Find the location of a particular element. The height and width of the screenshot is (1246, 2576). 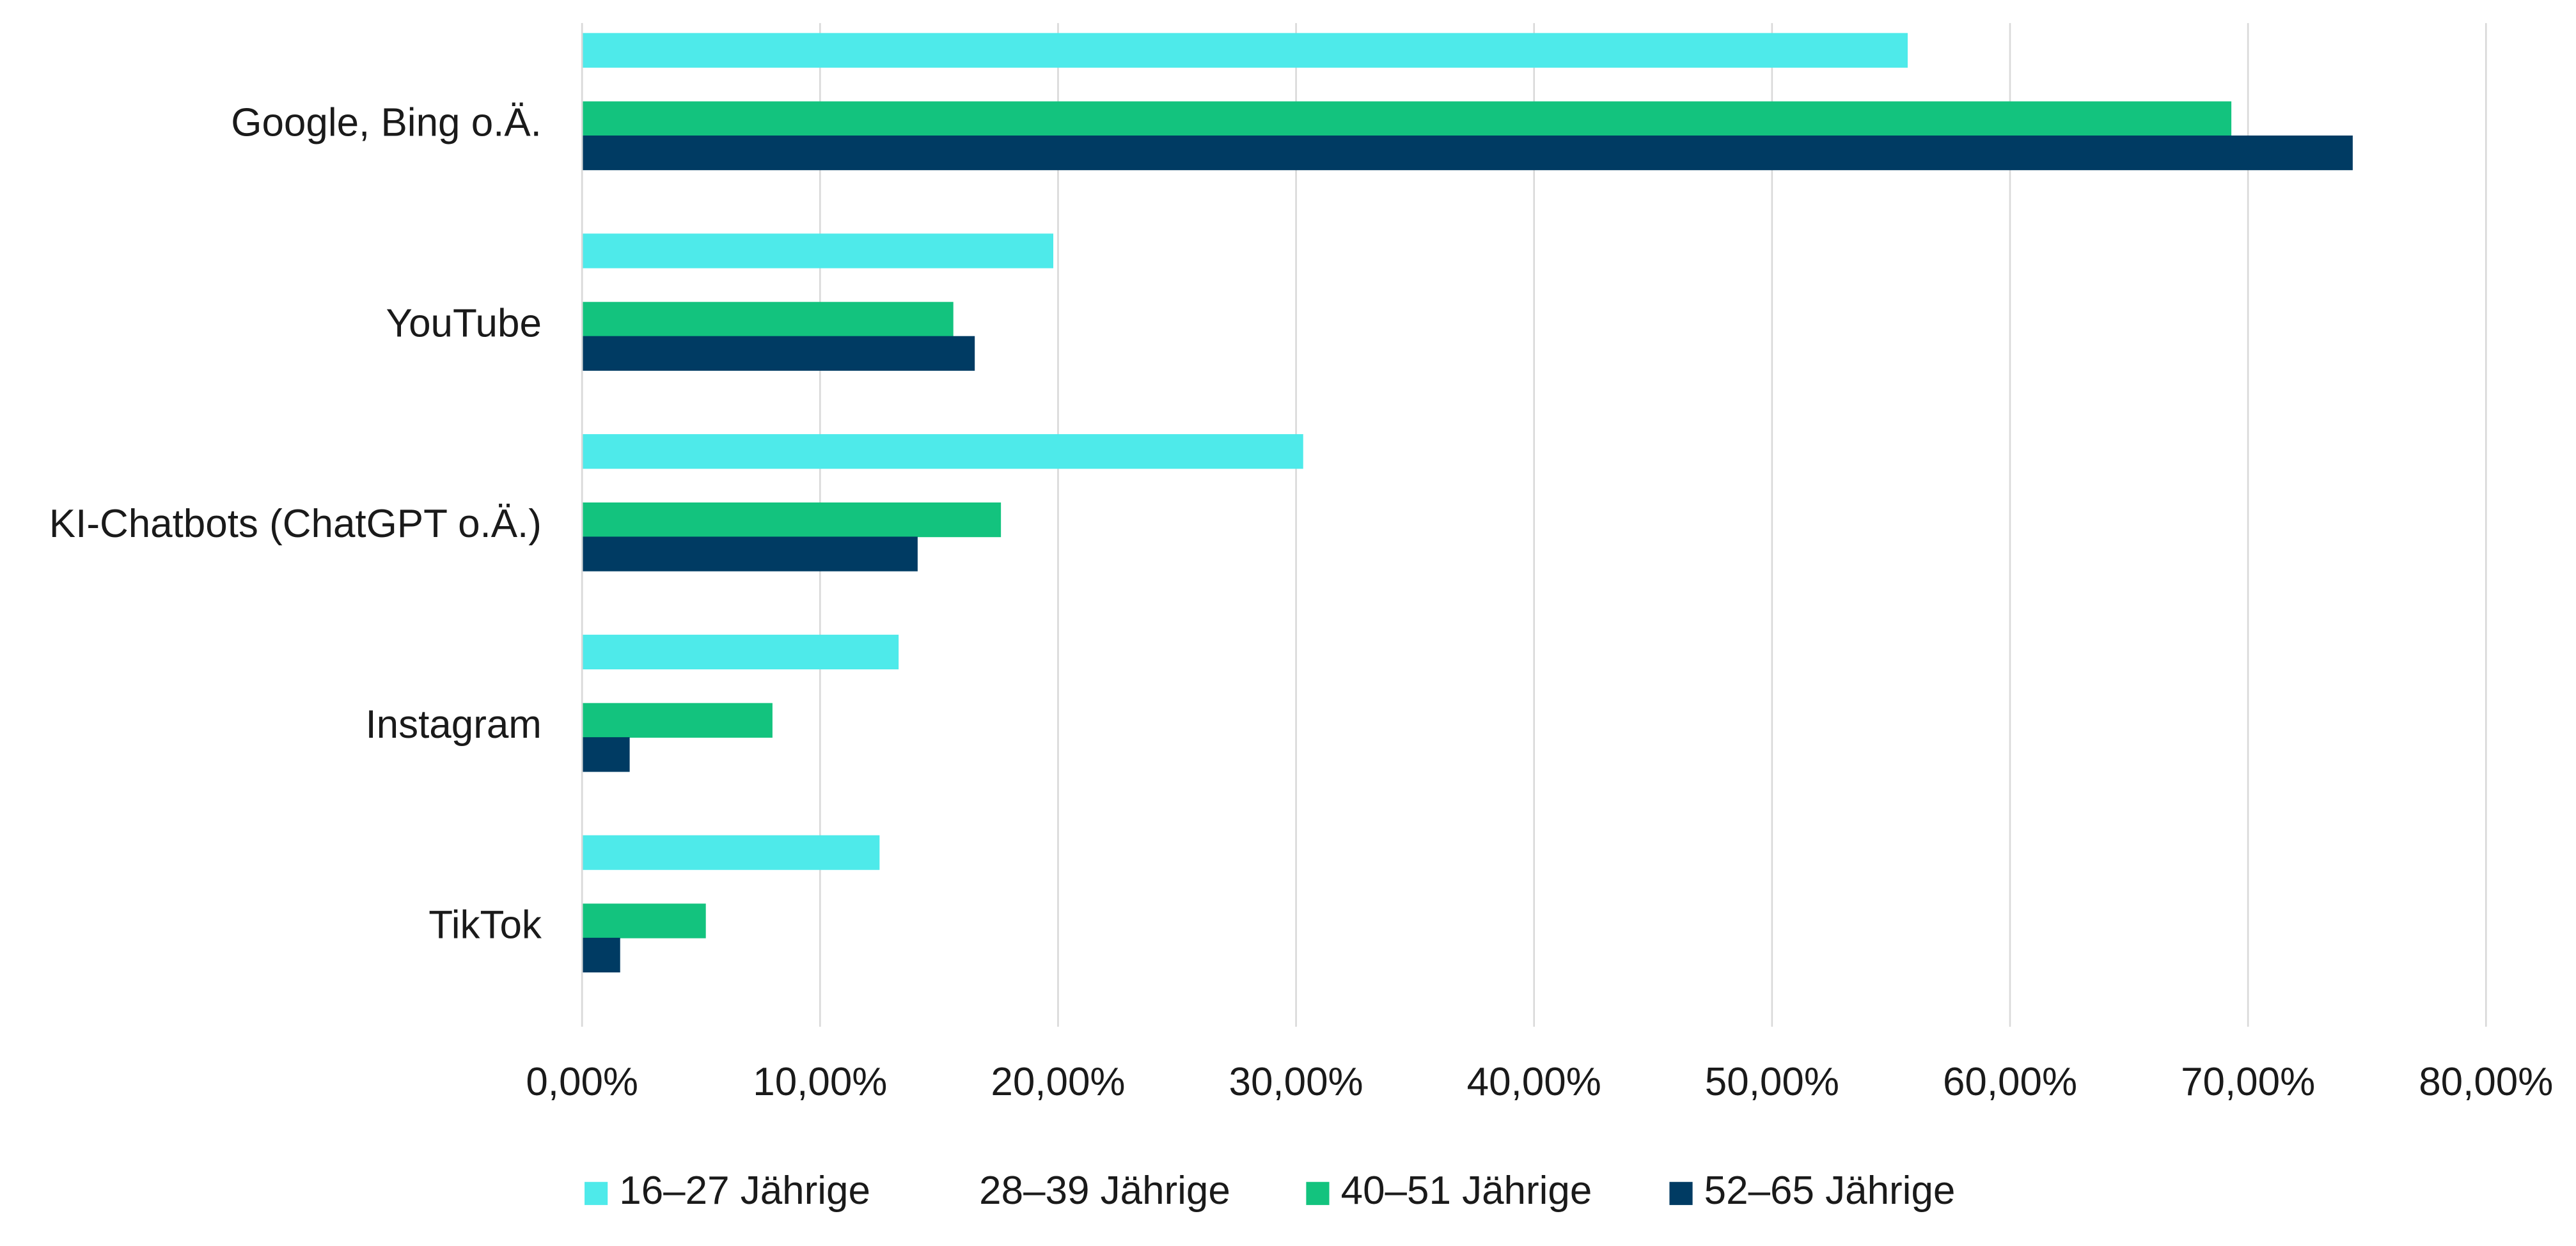

bar-google-bing-o--series-0 is located at coordinates (1245, 50).